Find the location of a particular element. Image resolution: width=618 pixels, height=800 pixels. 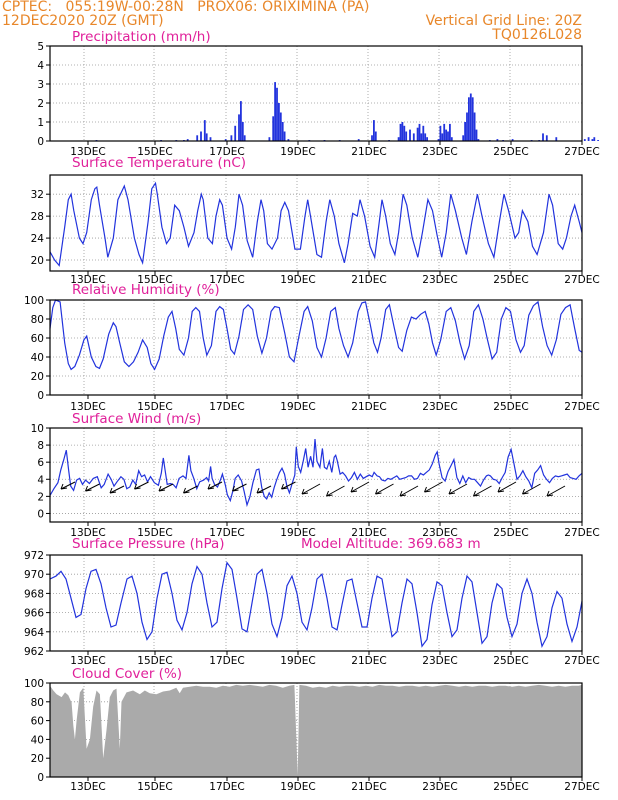

panel-title: Surface Wind (m/s) is located at coordinates (136, 419).